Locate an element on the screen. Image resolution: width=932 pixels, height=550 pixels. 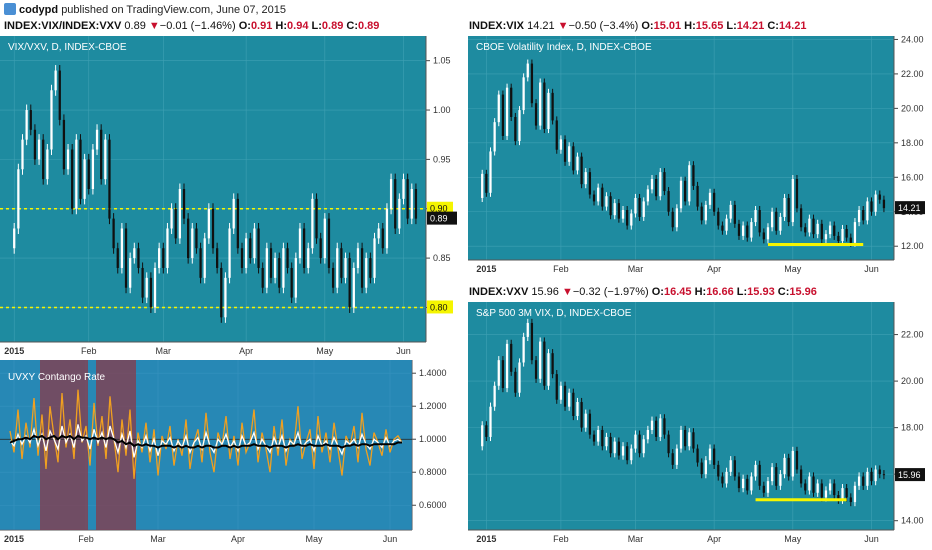
level-price-tag is located at coordinates (440, 307).